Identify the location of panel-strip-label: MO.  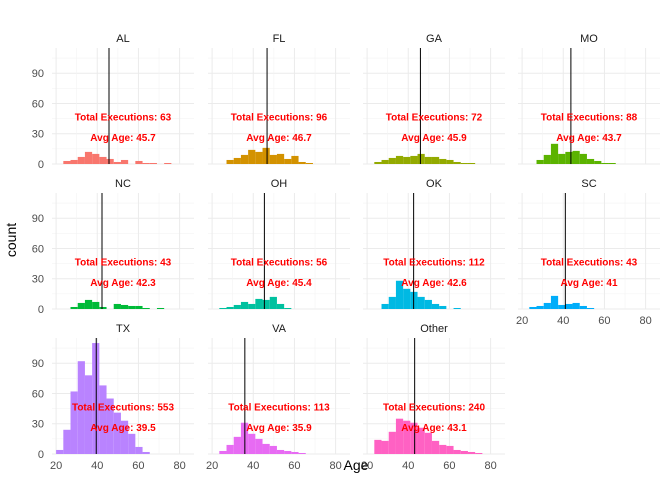
(589, 39).